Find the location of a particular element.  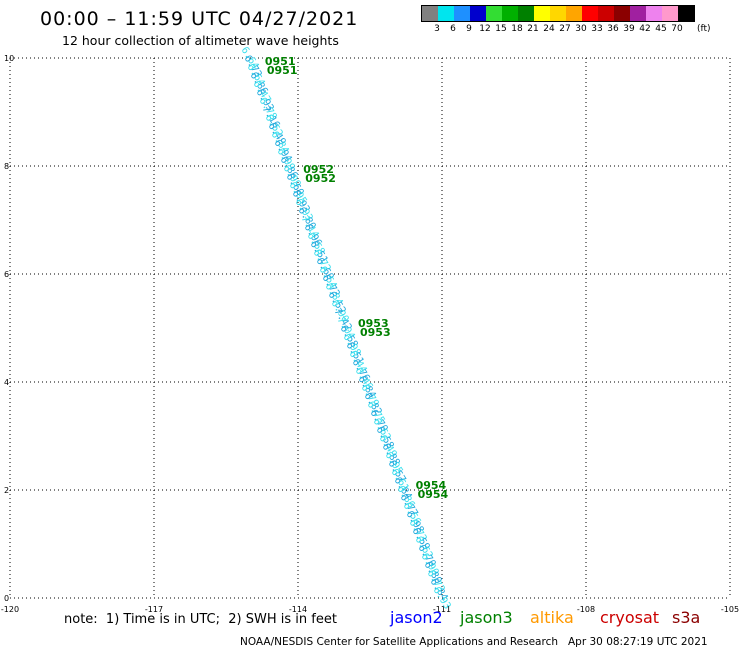

lon-tick-label: -111 is located at coordinates (442, 609).